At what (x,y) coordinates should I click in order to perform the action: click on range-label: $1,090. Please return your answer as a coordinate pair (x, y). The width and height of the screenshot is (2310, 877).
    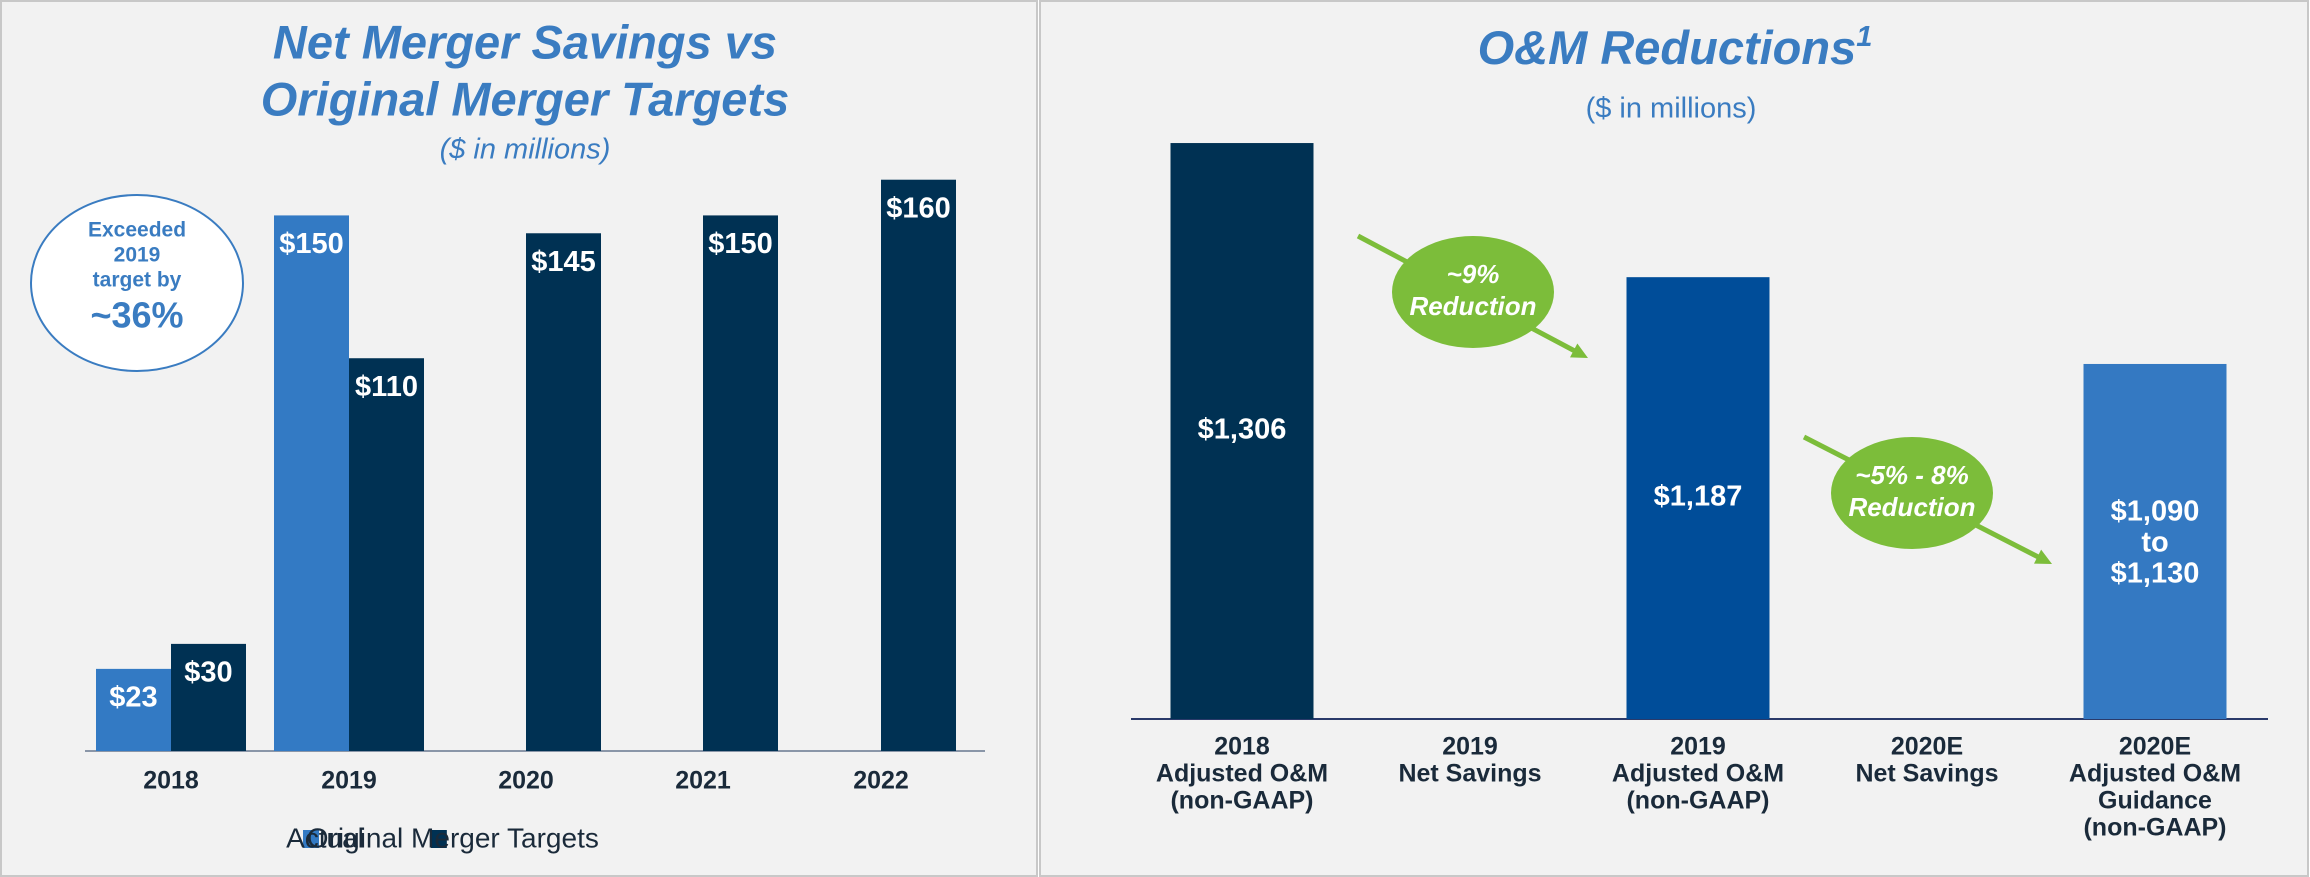
    Looking at the image, I should click on (2155, 512).